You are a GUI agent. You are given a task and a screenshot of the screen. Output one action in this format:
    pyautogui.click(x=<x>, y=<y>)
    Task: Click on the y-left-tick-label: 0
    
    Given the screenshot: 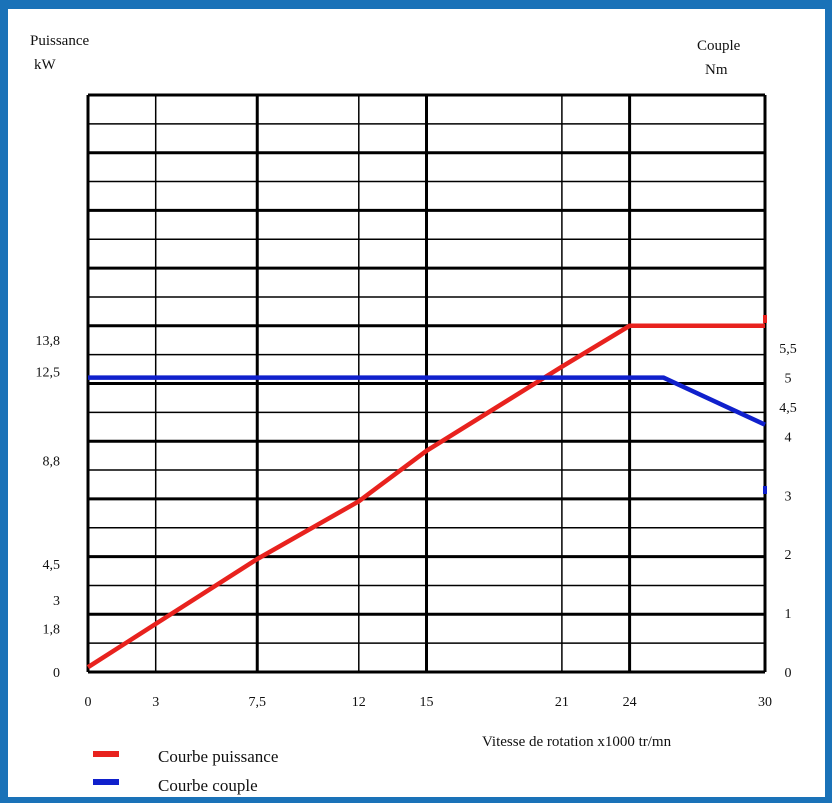 What is the action you would take?
    pyautogui.click(x=56, y=673)
    